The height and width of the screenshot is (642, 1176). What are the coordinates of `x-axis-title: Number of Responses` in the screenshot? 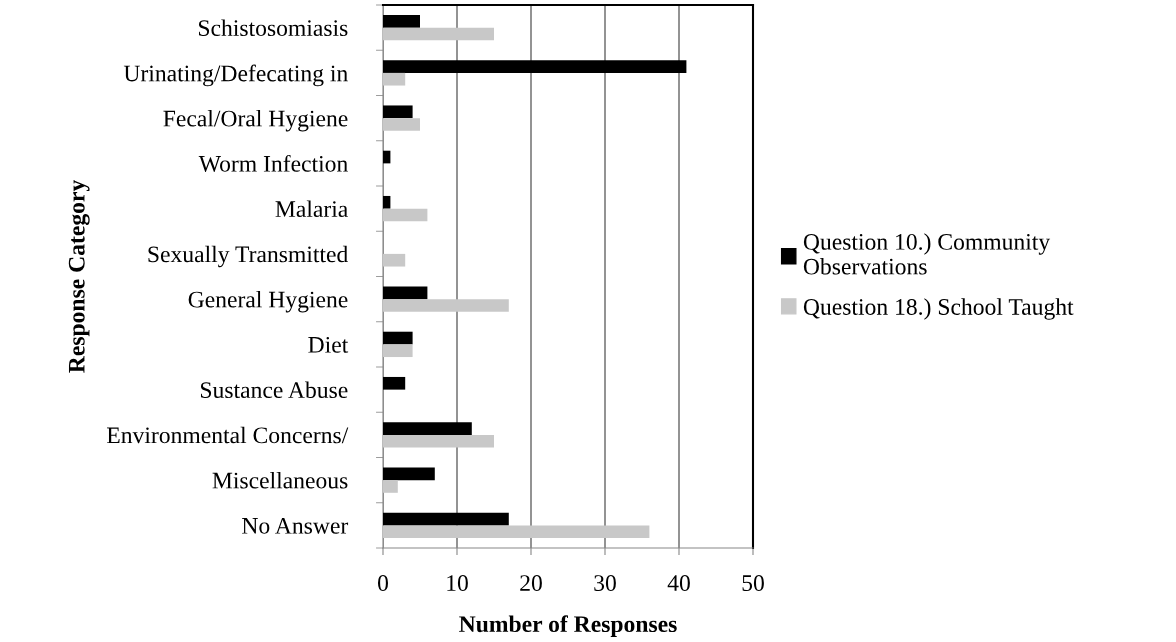 It's located at (568, 626).